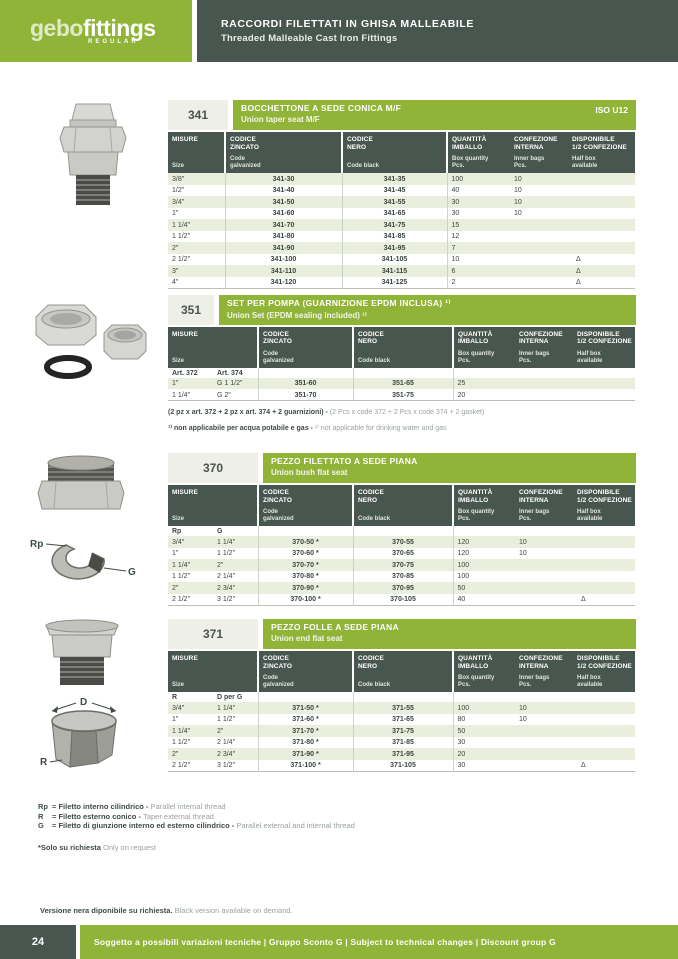 The height and width of the screenshot is (959, 678). I want to click on table-row: 4" 341-120 341-125 2 Δ, so click(401, 282).